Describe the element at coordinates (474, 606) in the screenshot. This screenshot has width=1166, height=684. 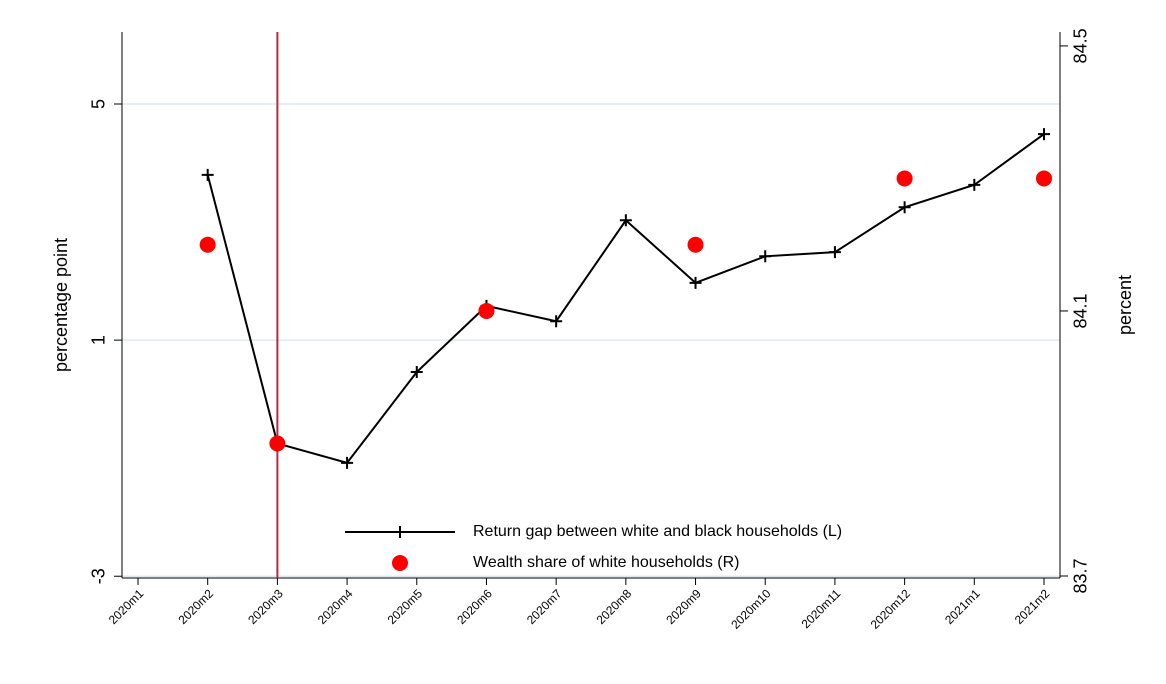
I see `x-tick-label: 2020m6` at that location.